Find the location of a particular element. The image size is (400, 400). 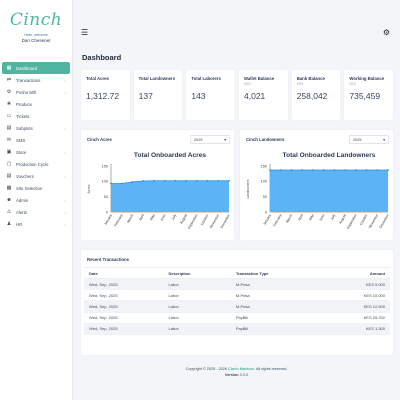

column-header: Transaction Type is located at coordinates (282, 273).